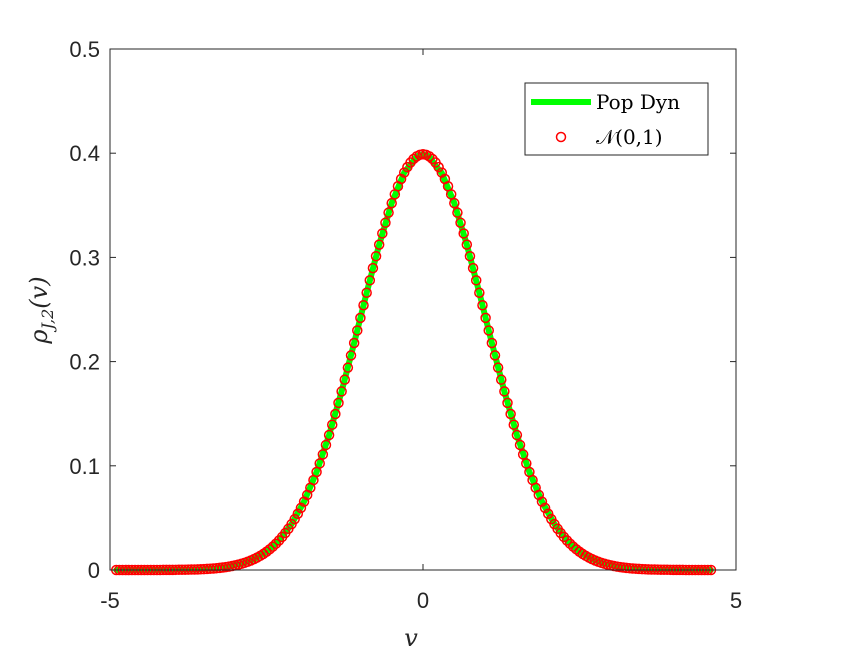 This screenshot has width=845, height=669. I want to click on y-tick-label: 0.2, so click(84, 362).